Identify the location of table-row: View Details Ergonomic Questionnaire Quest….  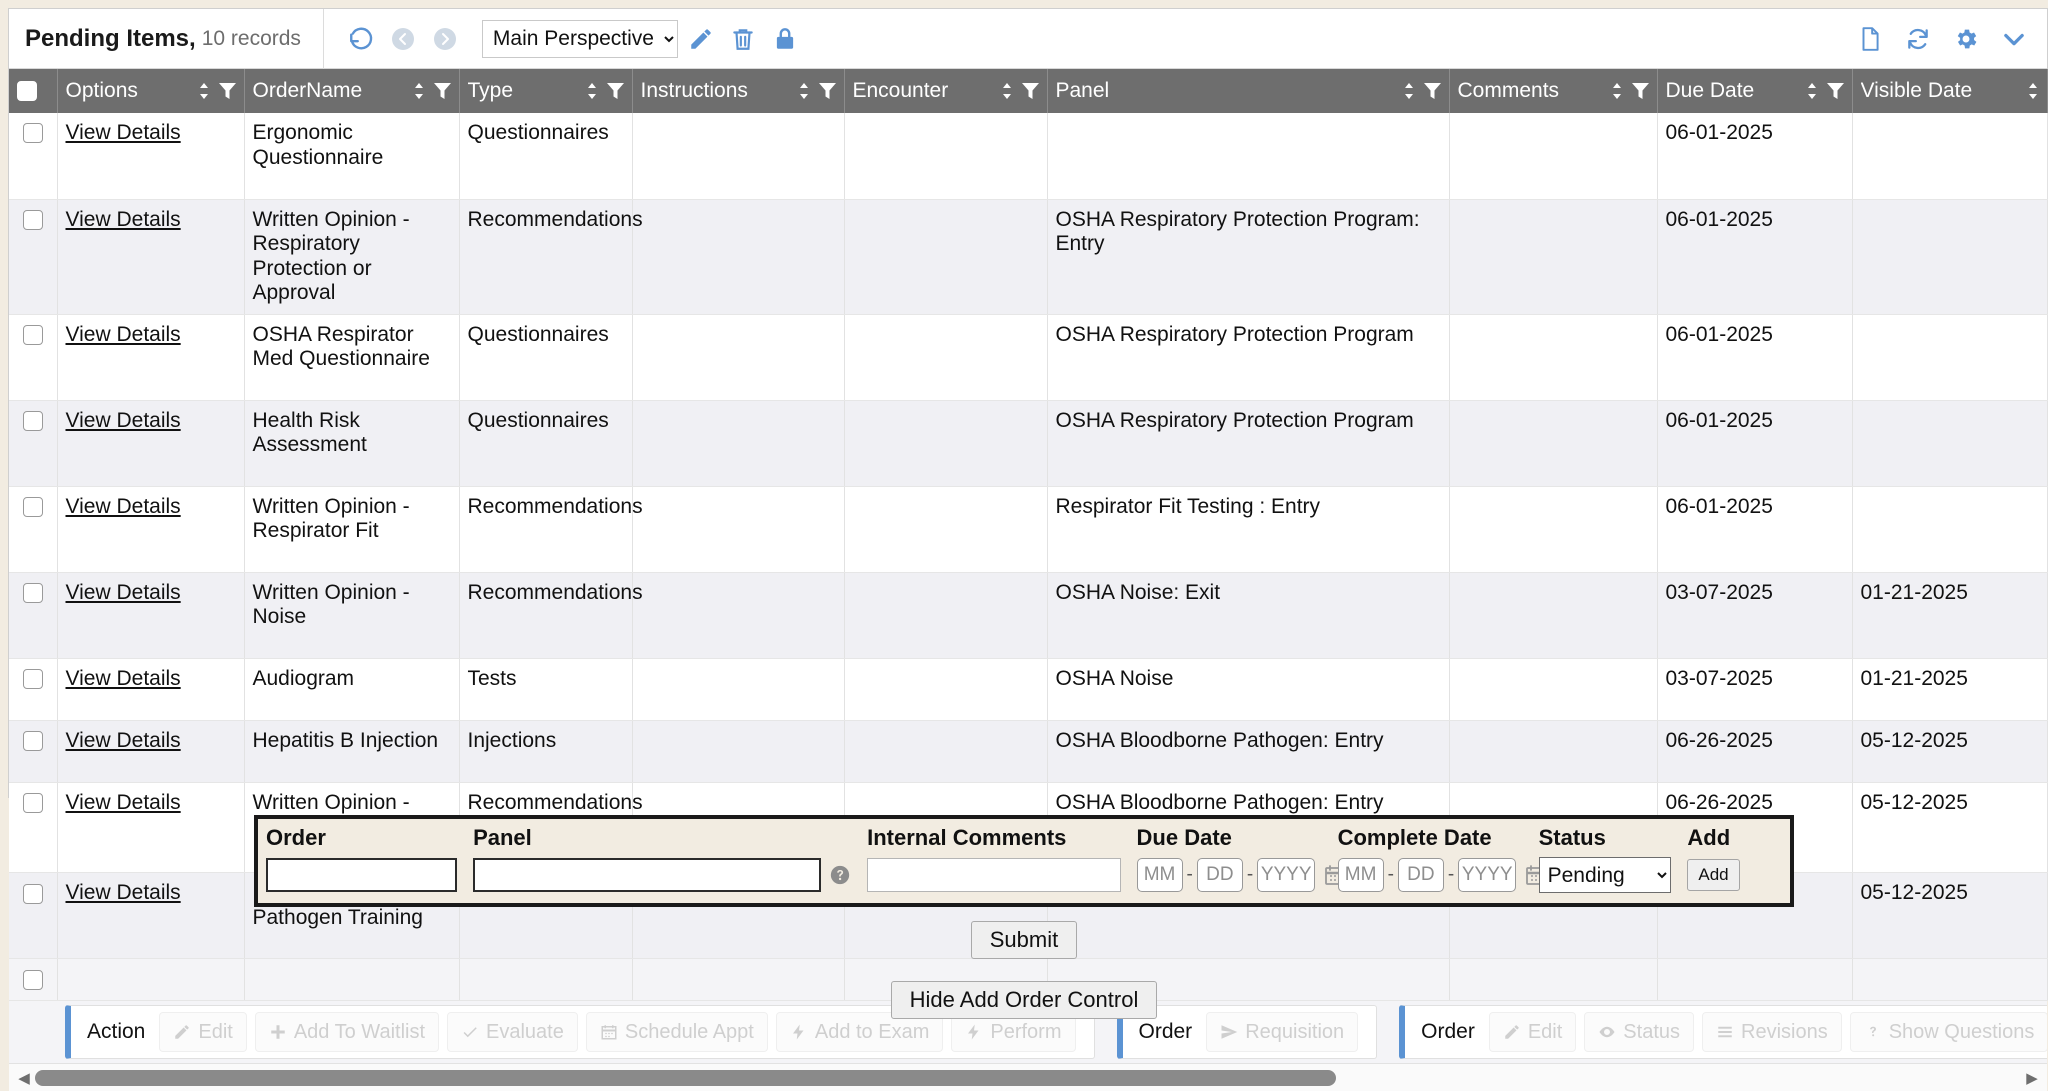
(1028, 156).